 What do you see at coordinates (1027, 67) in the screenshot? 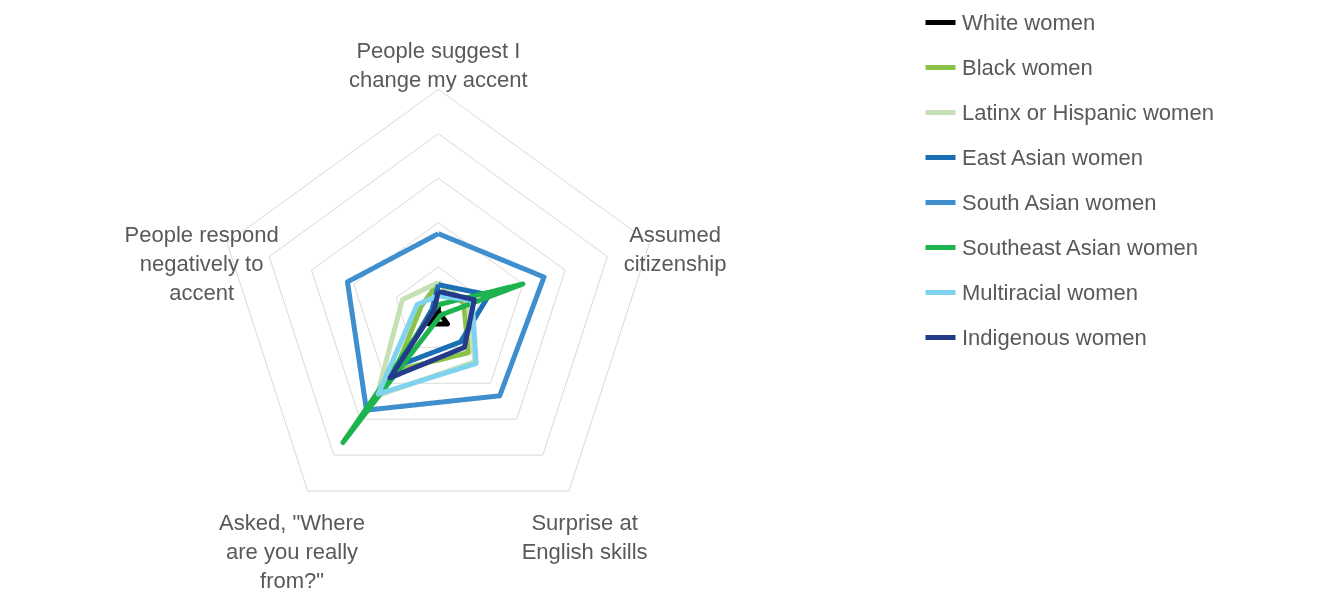
I see `legend-label: Black women` at bounding box center [1027, 67].